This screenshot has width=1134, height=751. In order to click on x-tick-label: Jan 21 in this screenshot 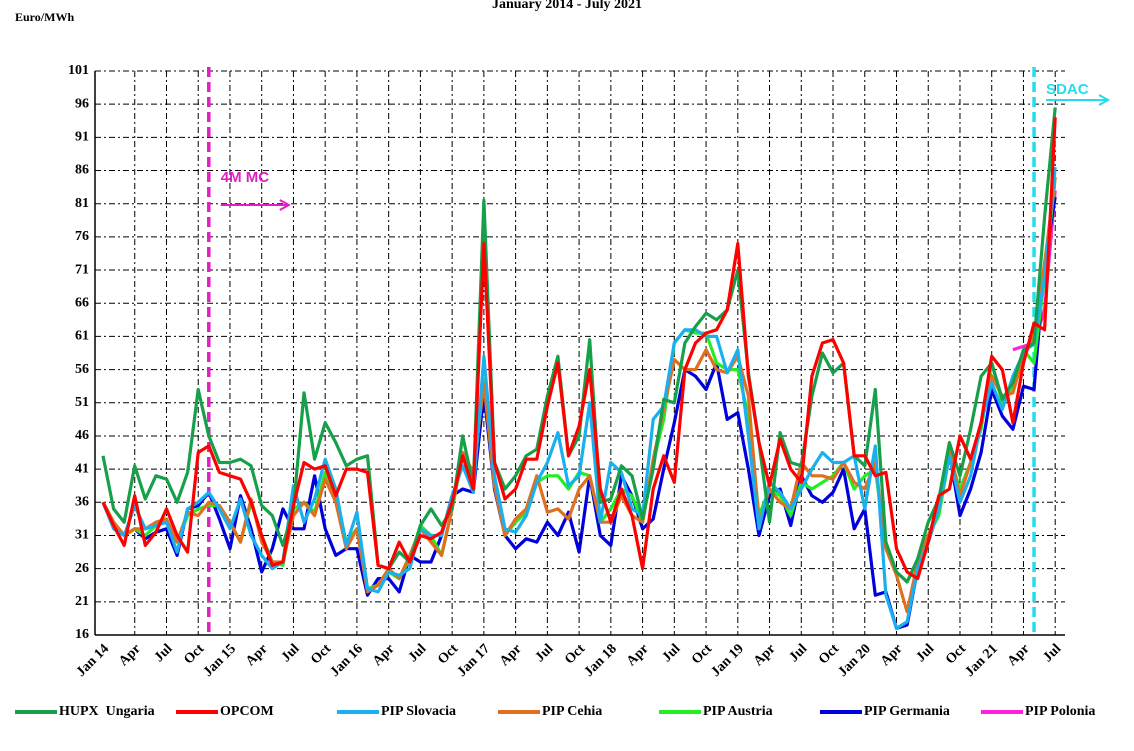, I will do `click(981, 660)`.